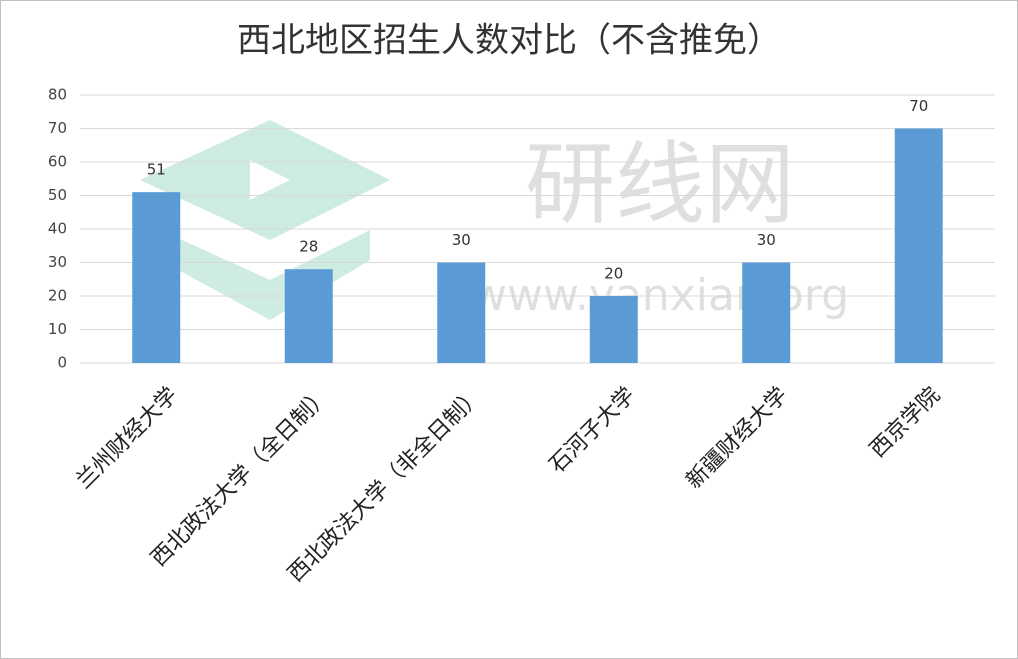 This screenshot has width=1018, height=659. What do you see at coordinates (62, 363) in the screenshot?
I see `y-tick-label: 0` at bounding box center [62, 363].